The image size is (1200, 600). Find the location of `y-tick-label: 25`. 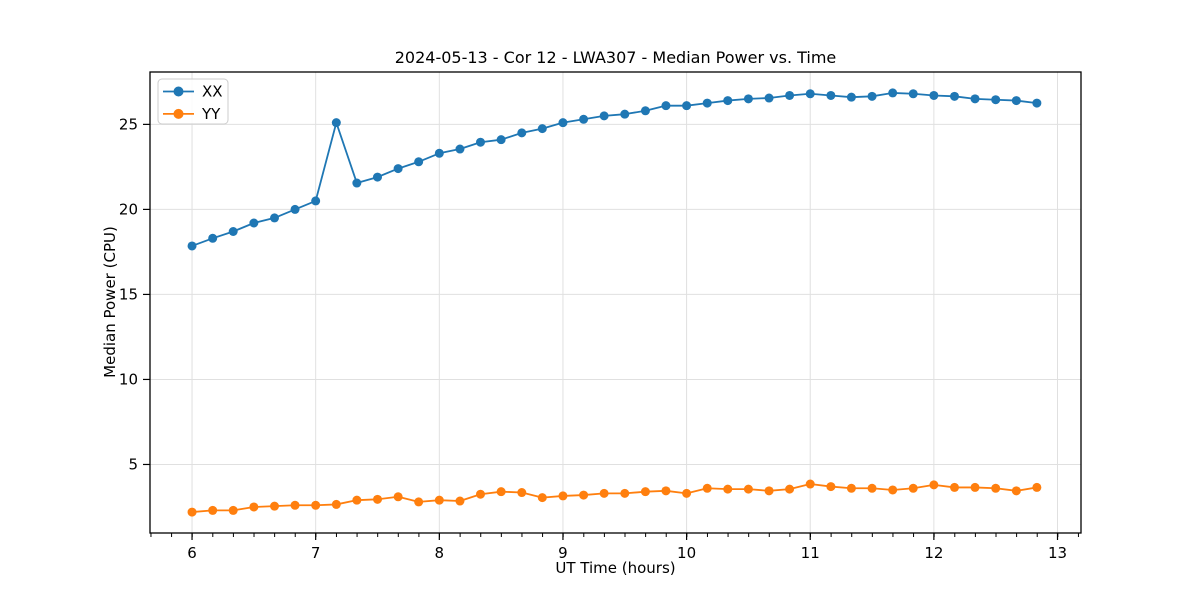

y-tick-label: 25 is located at coordinates (128, 124).